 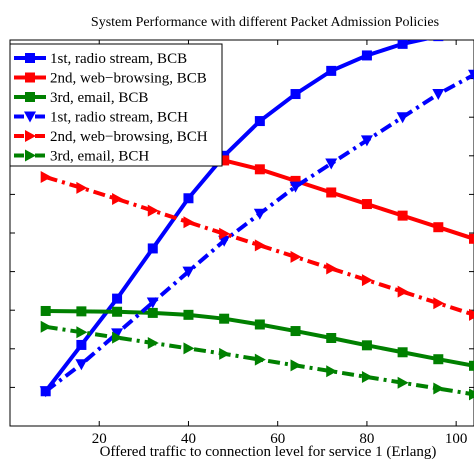 I want to click on legend-label: 1st, radio stream, BCH, so click(x=119, y=118).